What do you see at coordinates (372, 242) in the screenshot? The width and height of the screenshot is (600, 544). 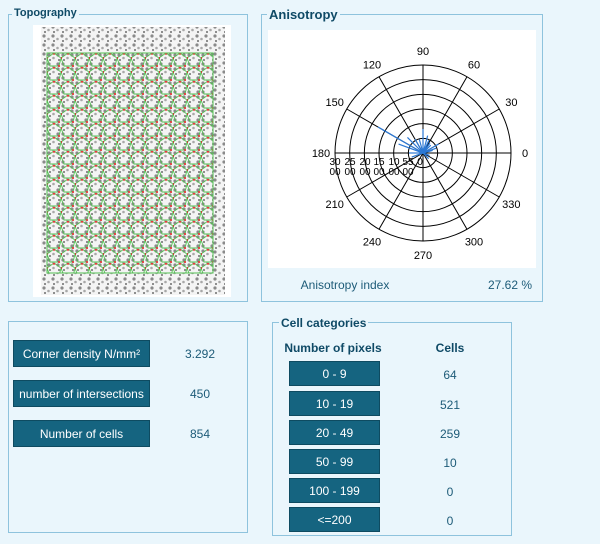 I see `polar-angle-label: 240` at bounding box center [372, 242].